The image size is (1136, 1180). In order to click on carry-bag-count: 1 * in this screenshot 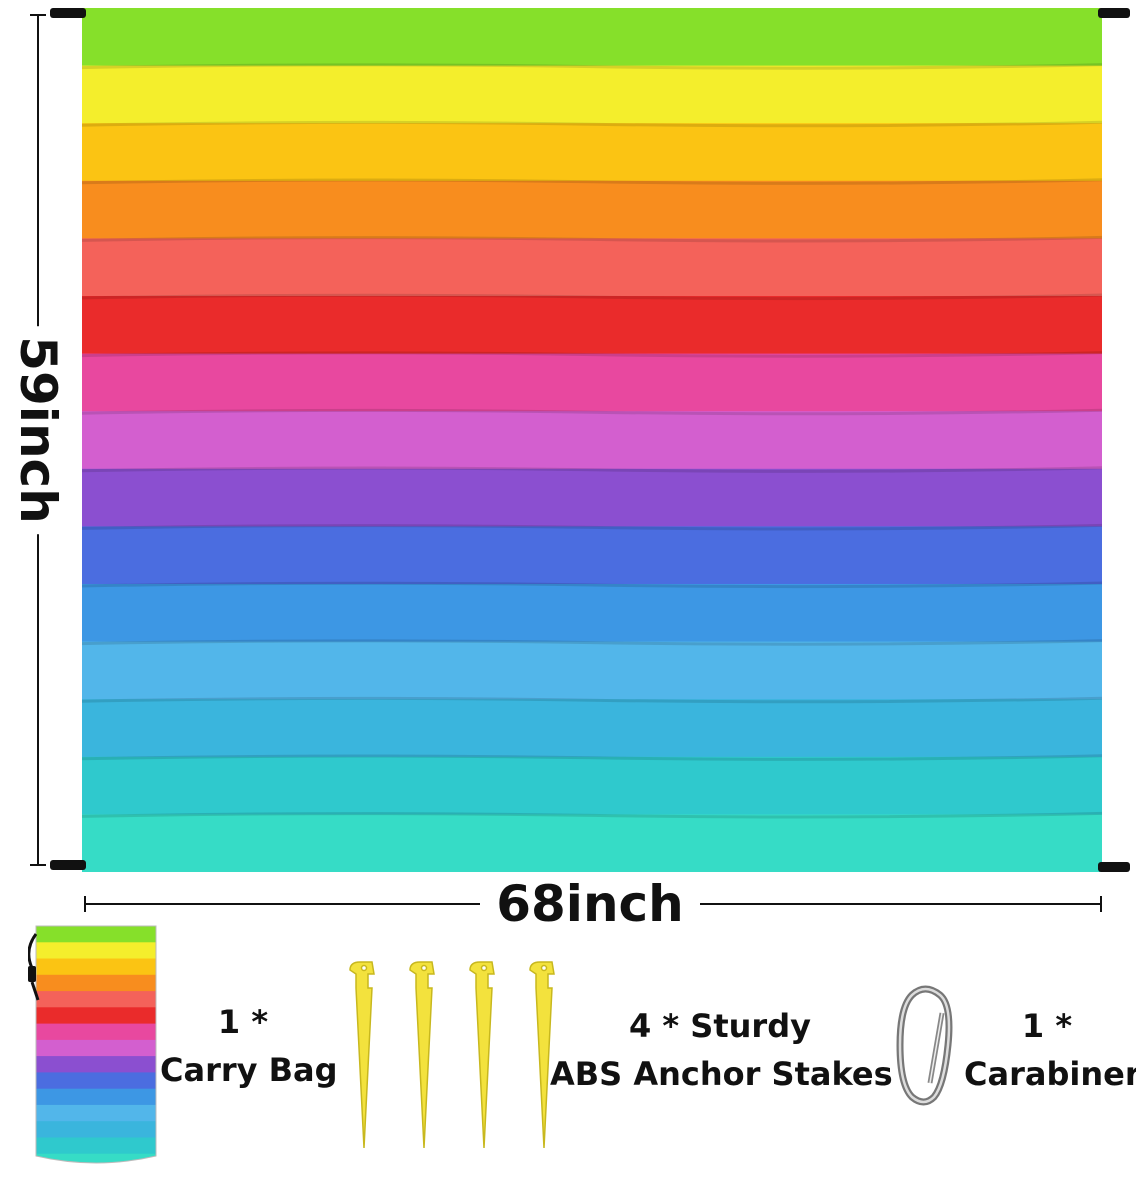, I will do `click(243, 1022)`.